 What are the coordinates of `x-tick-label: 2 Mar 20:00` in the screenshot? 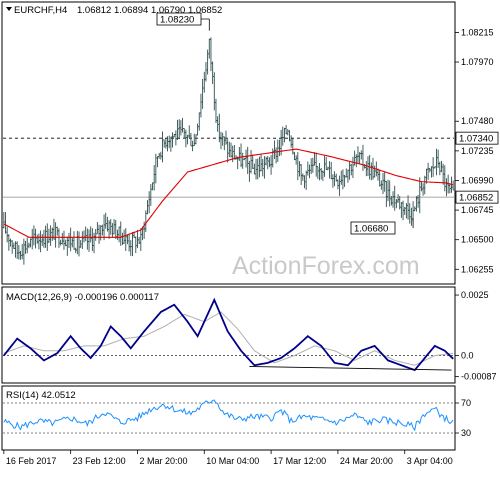 It's located at (163, 461).